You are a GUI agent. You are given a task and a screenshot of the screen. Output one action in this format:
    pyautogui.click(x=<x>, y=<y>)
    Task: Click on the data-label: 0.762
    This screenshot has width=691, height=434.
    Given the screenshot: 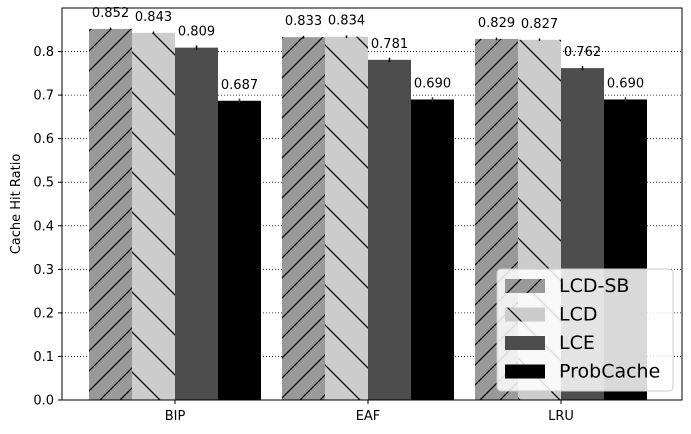 What is the action you would take?
    pyautogui.click(x=582, y=52)
    